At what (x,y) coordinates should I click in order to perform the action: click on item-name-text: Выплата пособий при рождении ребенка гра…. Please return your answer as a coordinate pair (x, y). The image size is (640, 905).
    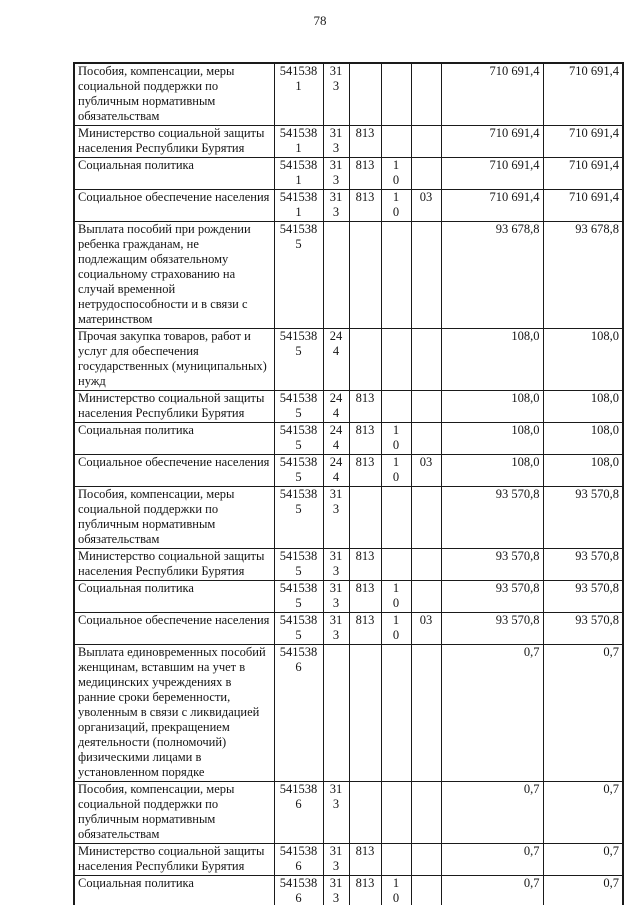
    Looking at the image, I should click on (164, 274).